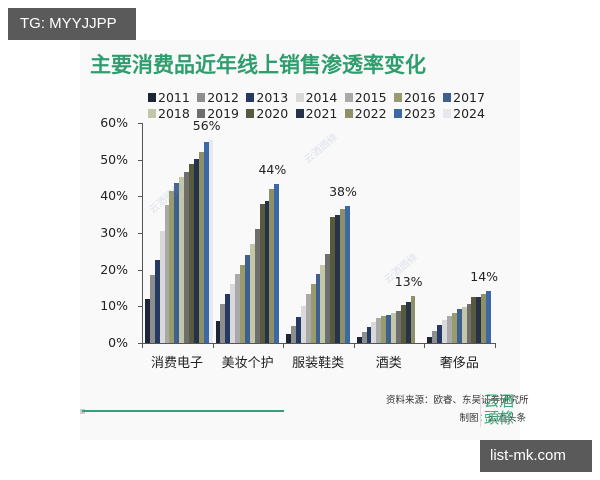  What do you see at coordinates (318, 363) in the screenshot?
I see `x-category-label: 服装鞋类` at bounding box center [318, 363].